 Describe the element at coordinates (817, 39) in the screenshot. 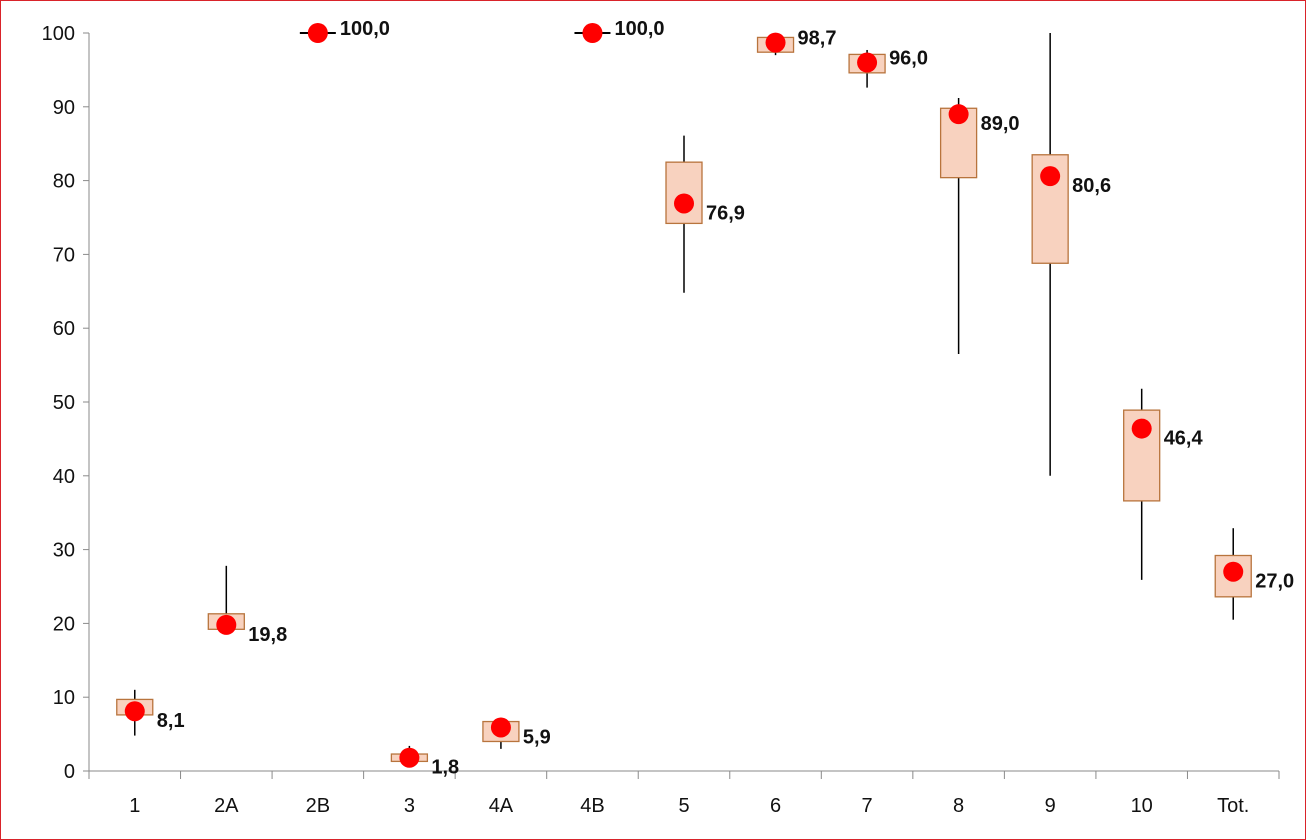

I see `data-label: 98,7` at that location.